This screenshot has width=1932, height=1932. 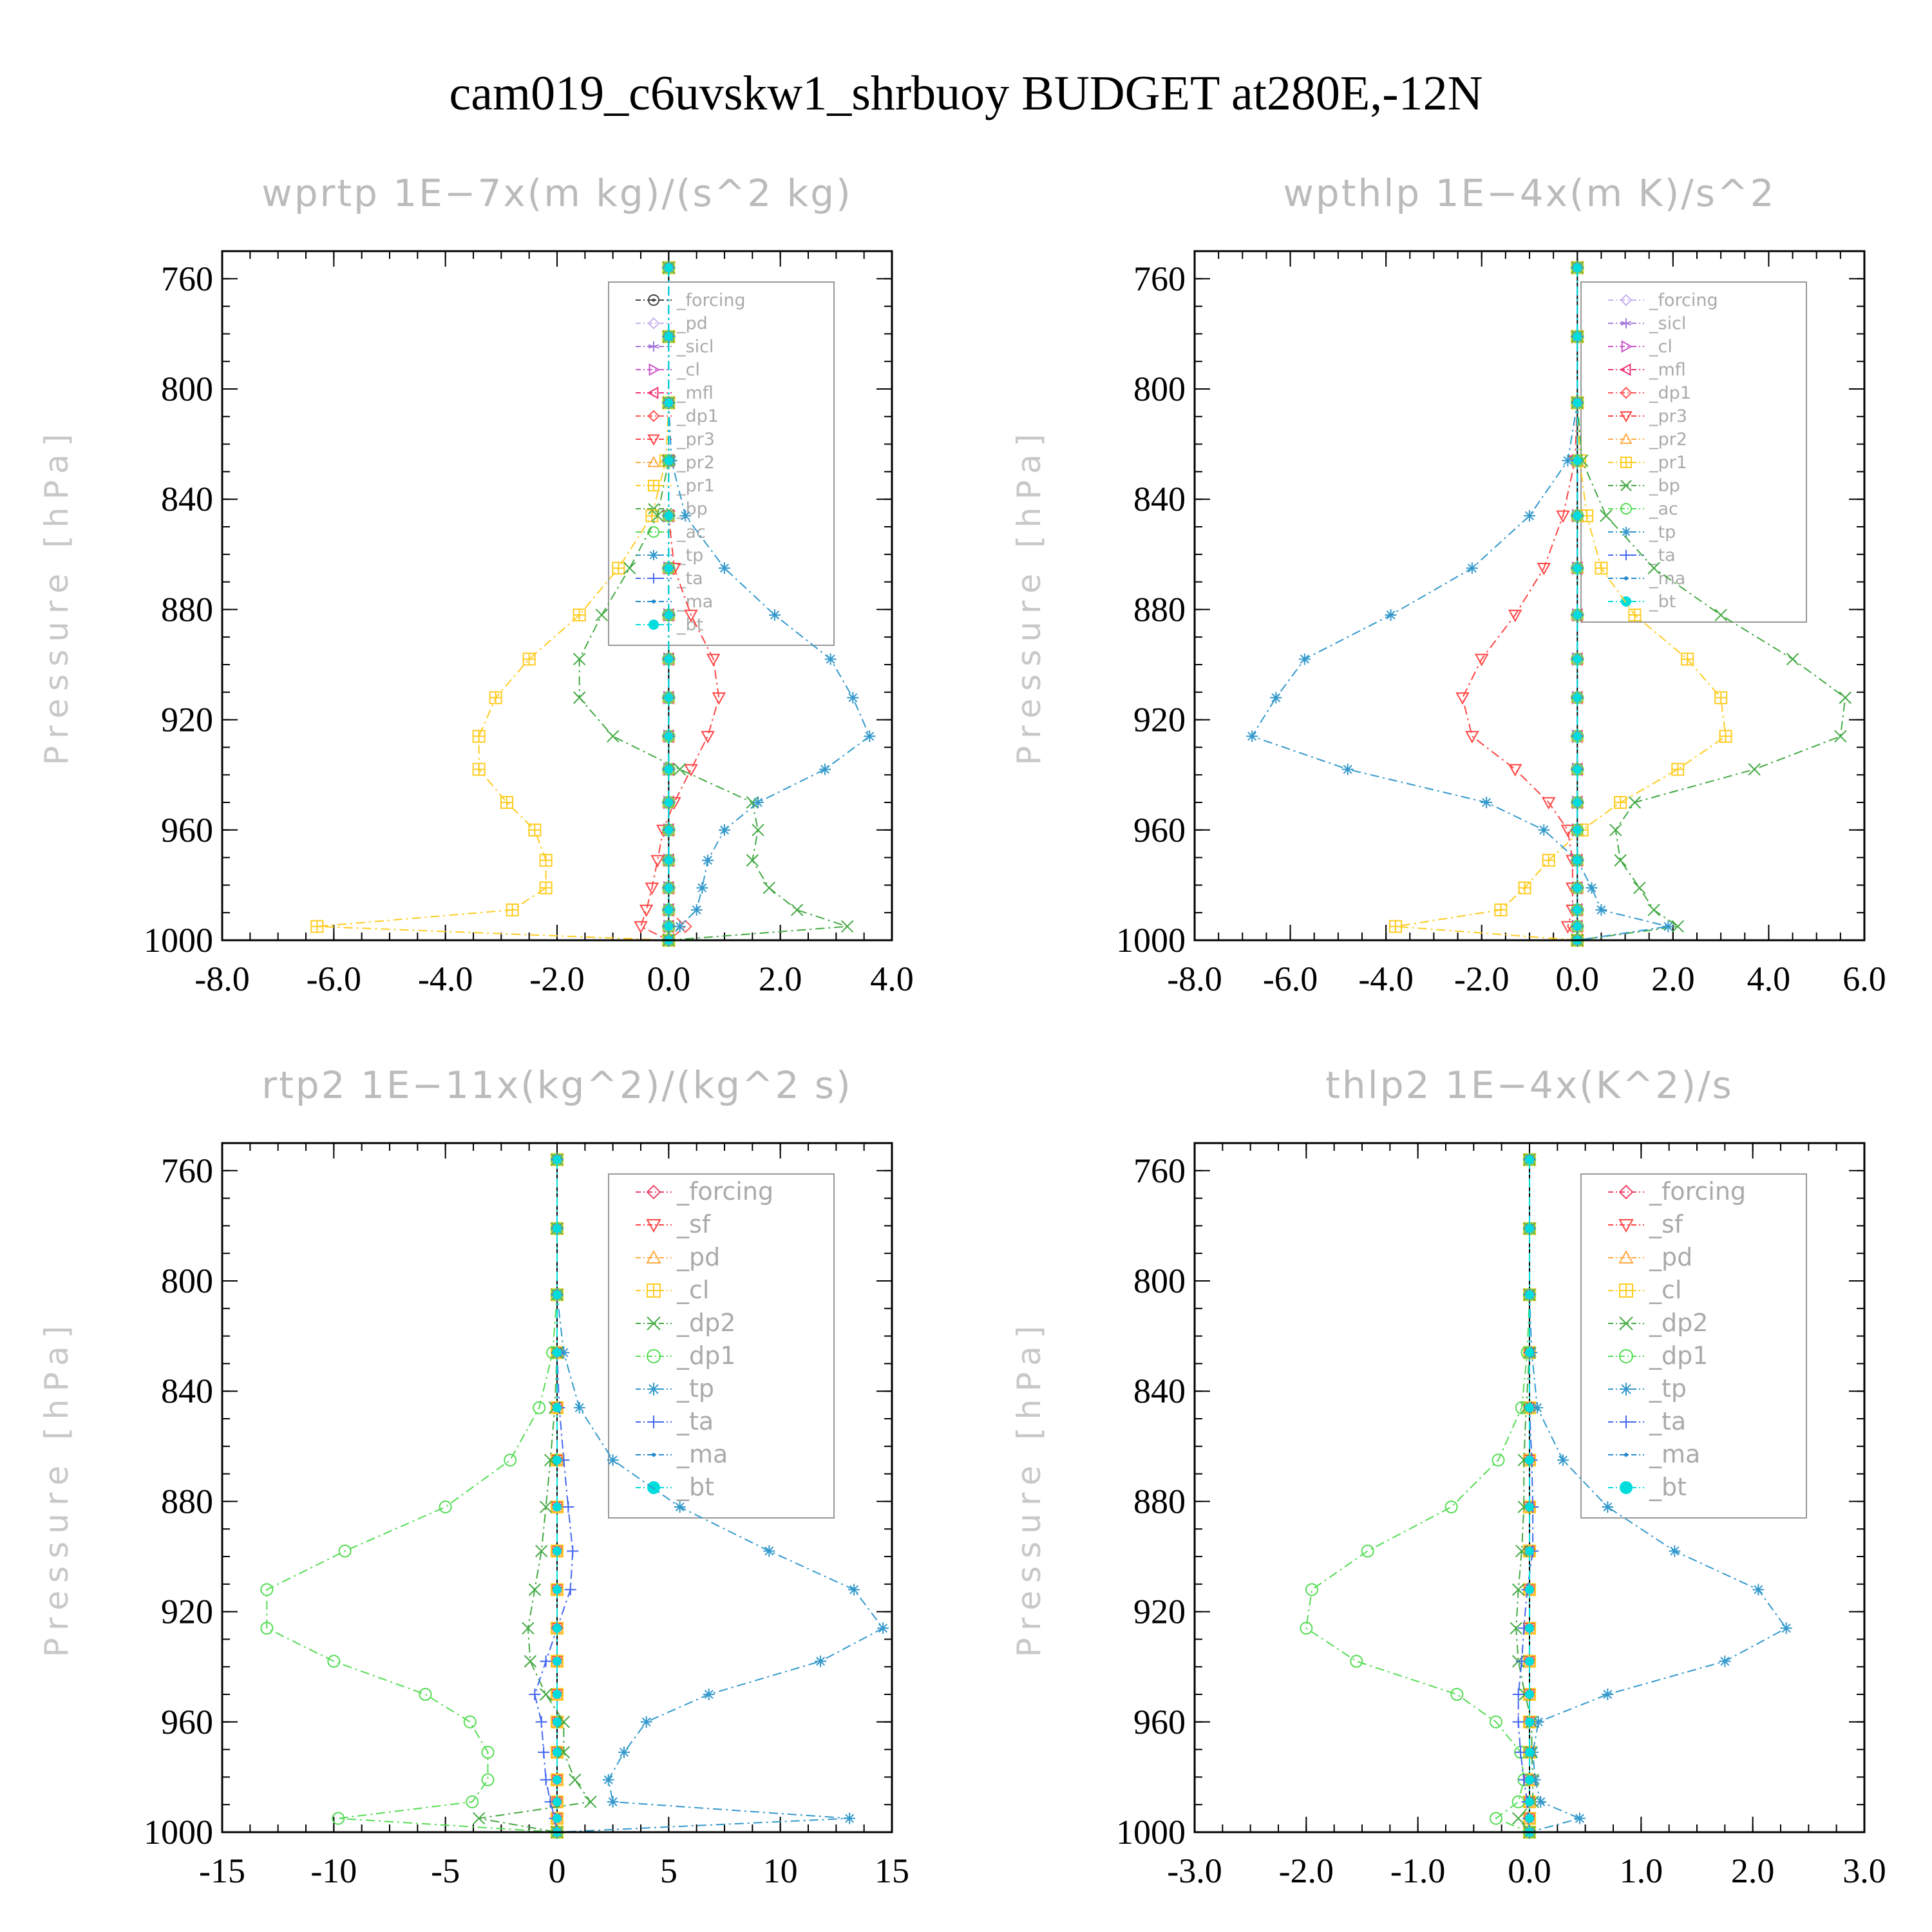 I want to click on plot-frame, so click(x=557, y=596).